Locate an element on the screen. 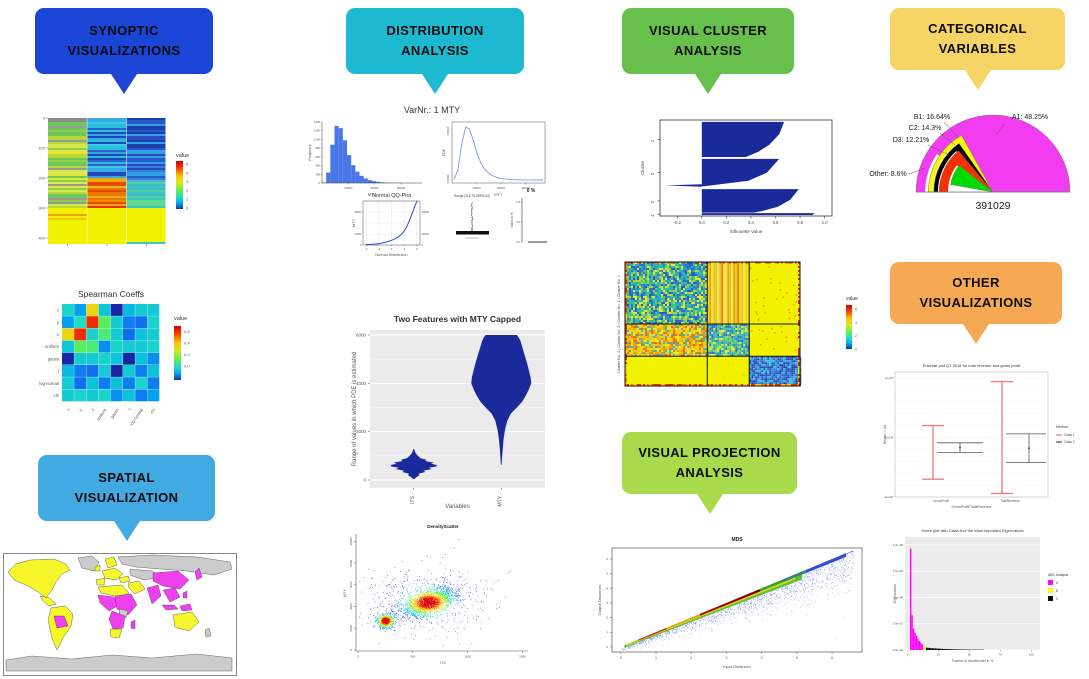 This screenshot has width=1089, height=679. callout-distribution-analysis: DISTRIBUTION ANALYSIS is located at coordinates (435, 51).